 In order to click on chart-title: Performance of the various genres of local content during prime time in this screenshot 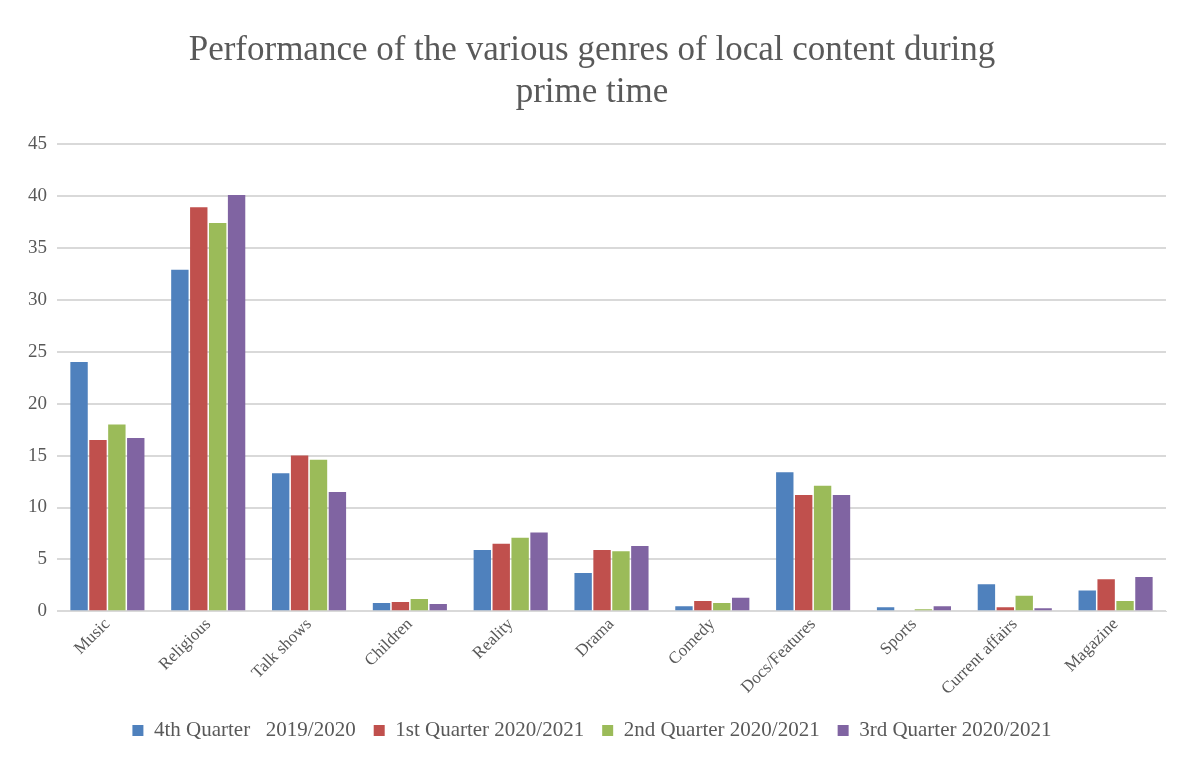, I will do `click(592, 70)`.